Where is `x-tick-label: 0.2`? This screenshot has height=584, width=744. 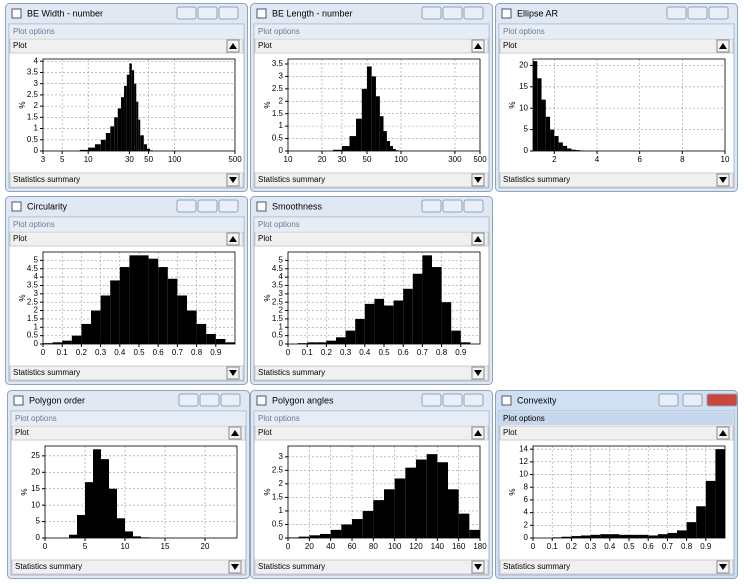
x-tick-label: 0.2 is located at coordinates (82, 352).